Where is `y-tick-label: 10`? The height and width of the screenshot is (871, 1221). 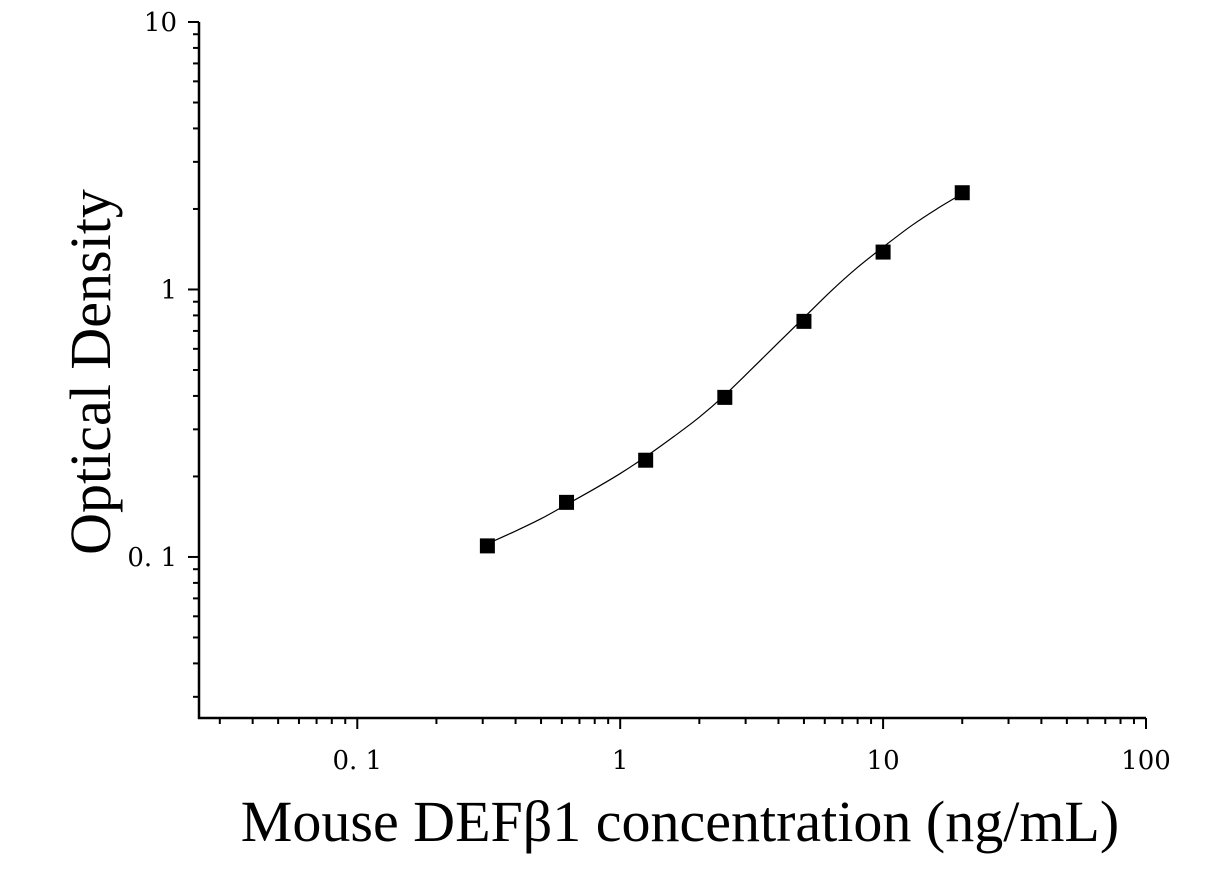 y-tick-label: 10 is located at coordinates (160, 23).